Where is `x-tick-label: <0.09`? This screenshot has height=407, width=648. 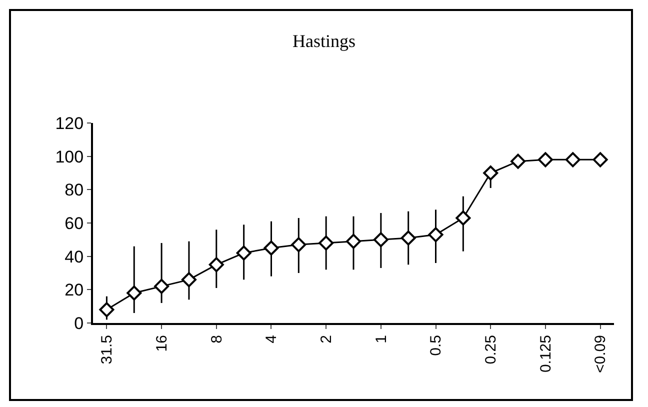 x-tick-label: <0.09 is located at coordinates (601, 354).